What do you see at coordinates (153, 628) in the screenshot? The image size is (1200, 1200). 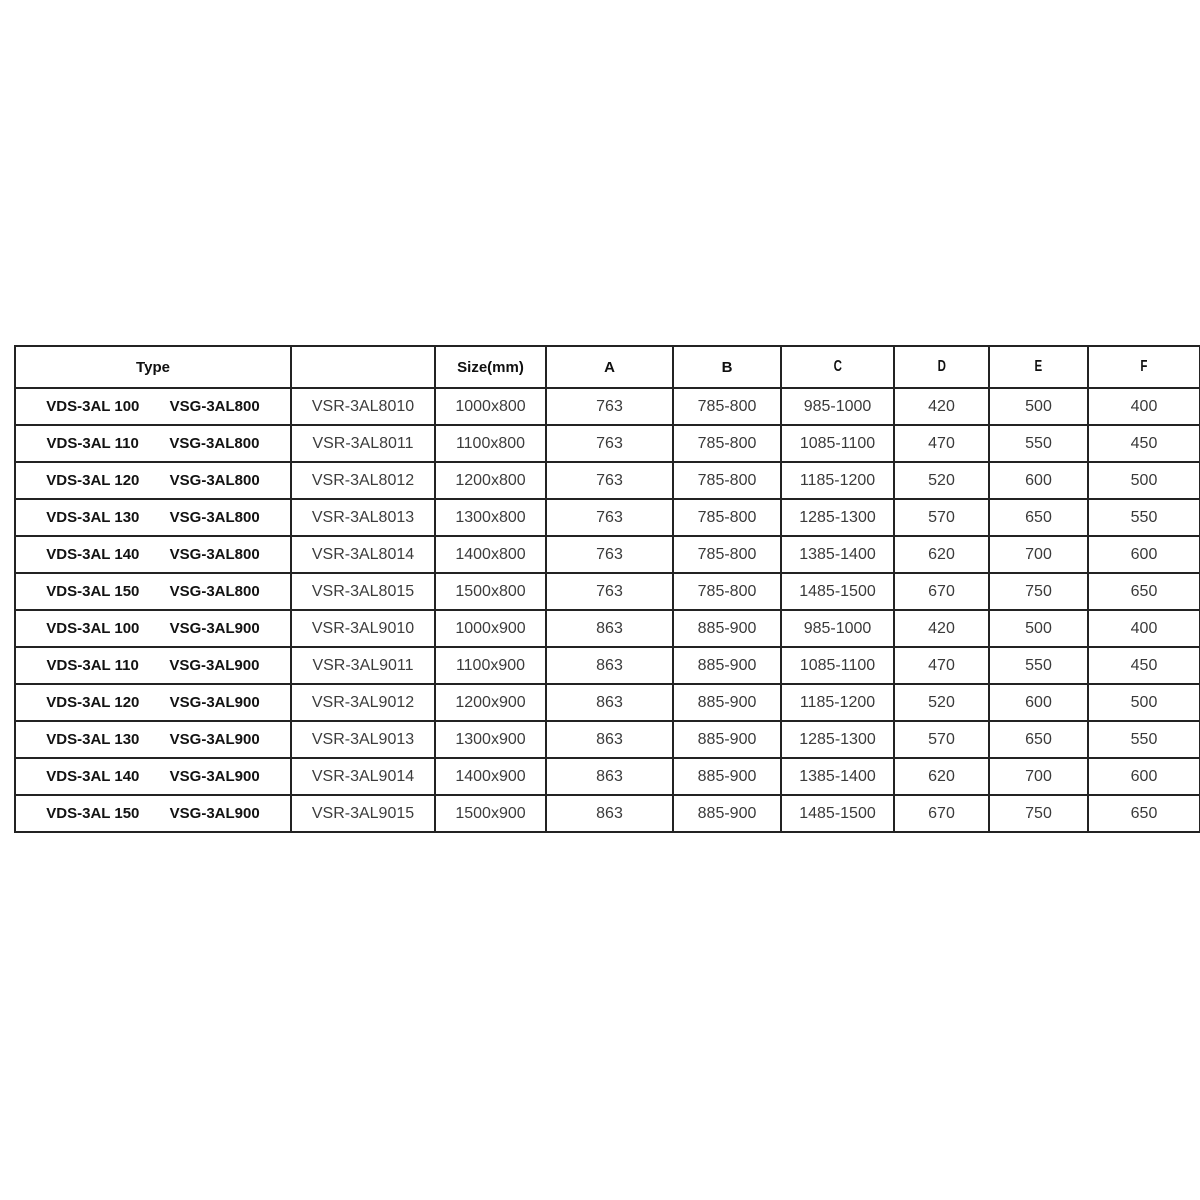 I see `type-cell: VDS-3AL 100 VSG-3AL900` at bounding box center [153, 628].